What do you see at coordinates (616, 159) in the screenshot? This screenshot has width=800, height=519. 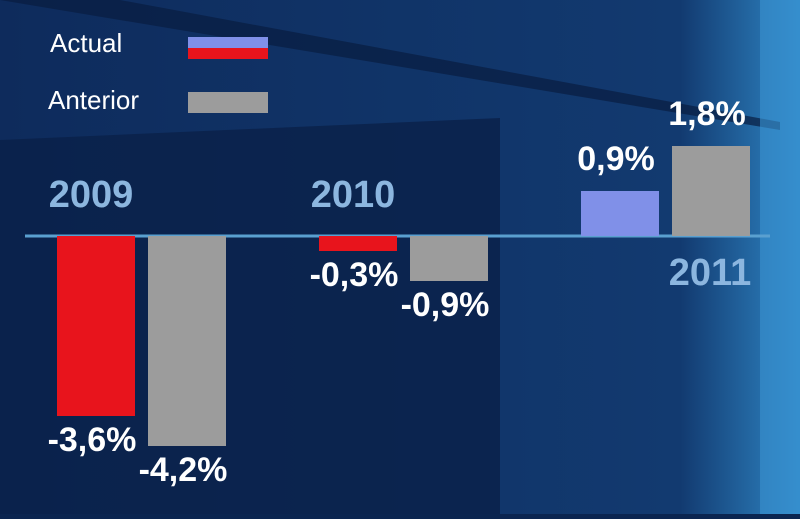 I see `value-label: 0,9%` at bounding box center [616, 159].